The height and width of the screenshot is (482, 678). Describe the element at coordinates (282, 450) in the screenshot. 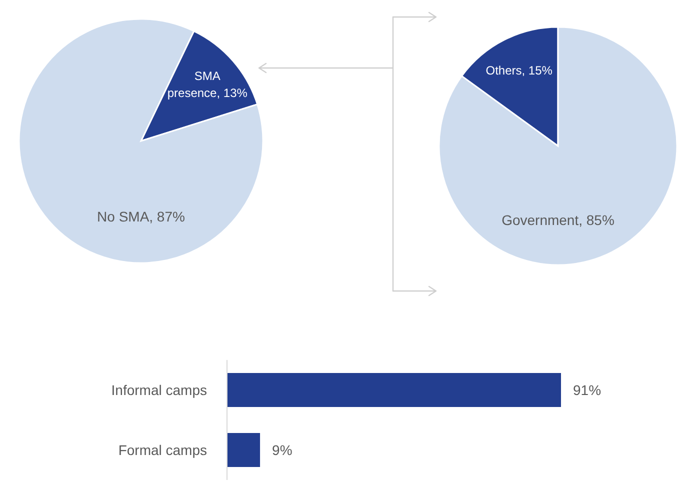

I see `data-label: 9%` at that location.